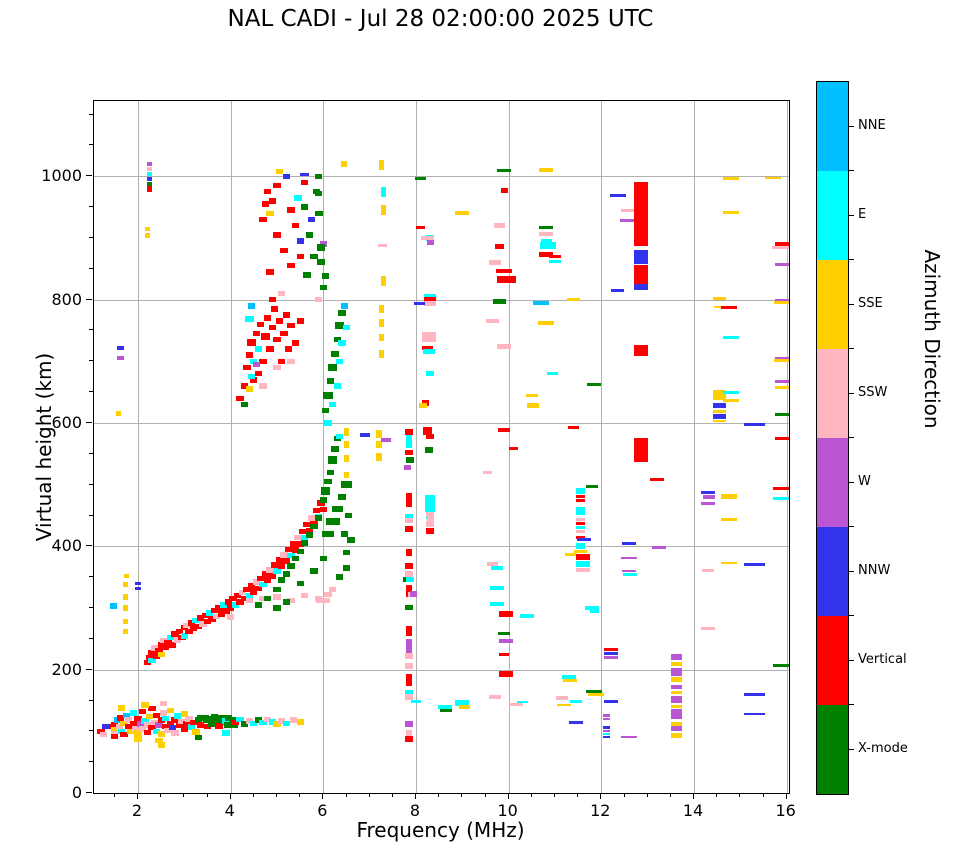  What do you see at coordinates (76, 792) in the screenshot?
I see `y-tick-label: 0` at bounding box center [76, 792].